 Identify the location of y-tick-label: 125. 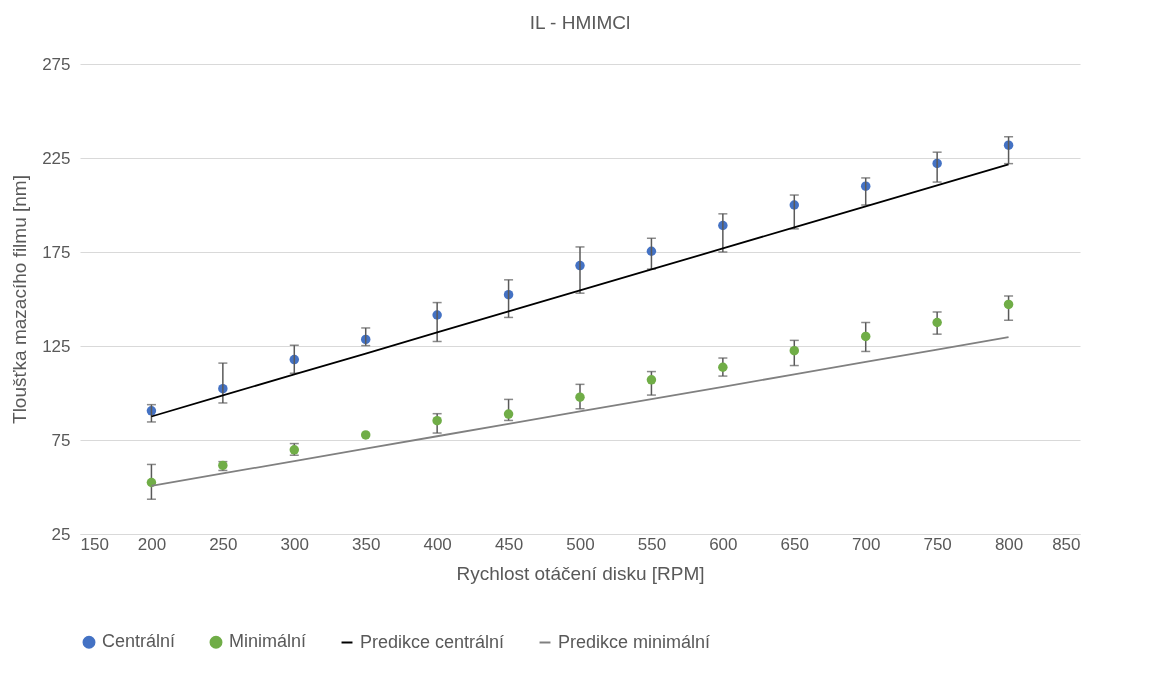
(56, 346).